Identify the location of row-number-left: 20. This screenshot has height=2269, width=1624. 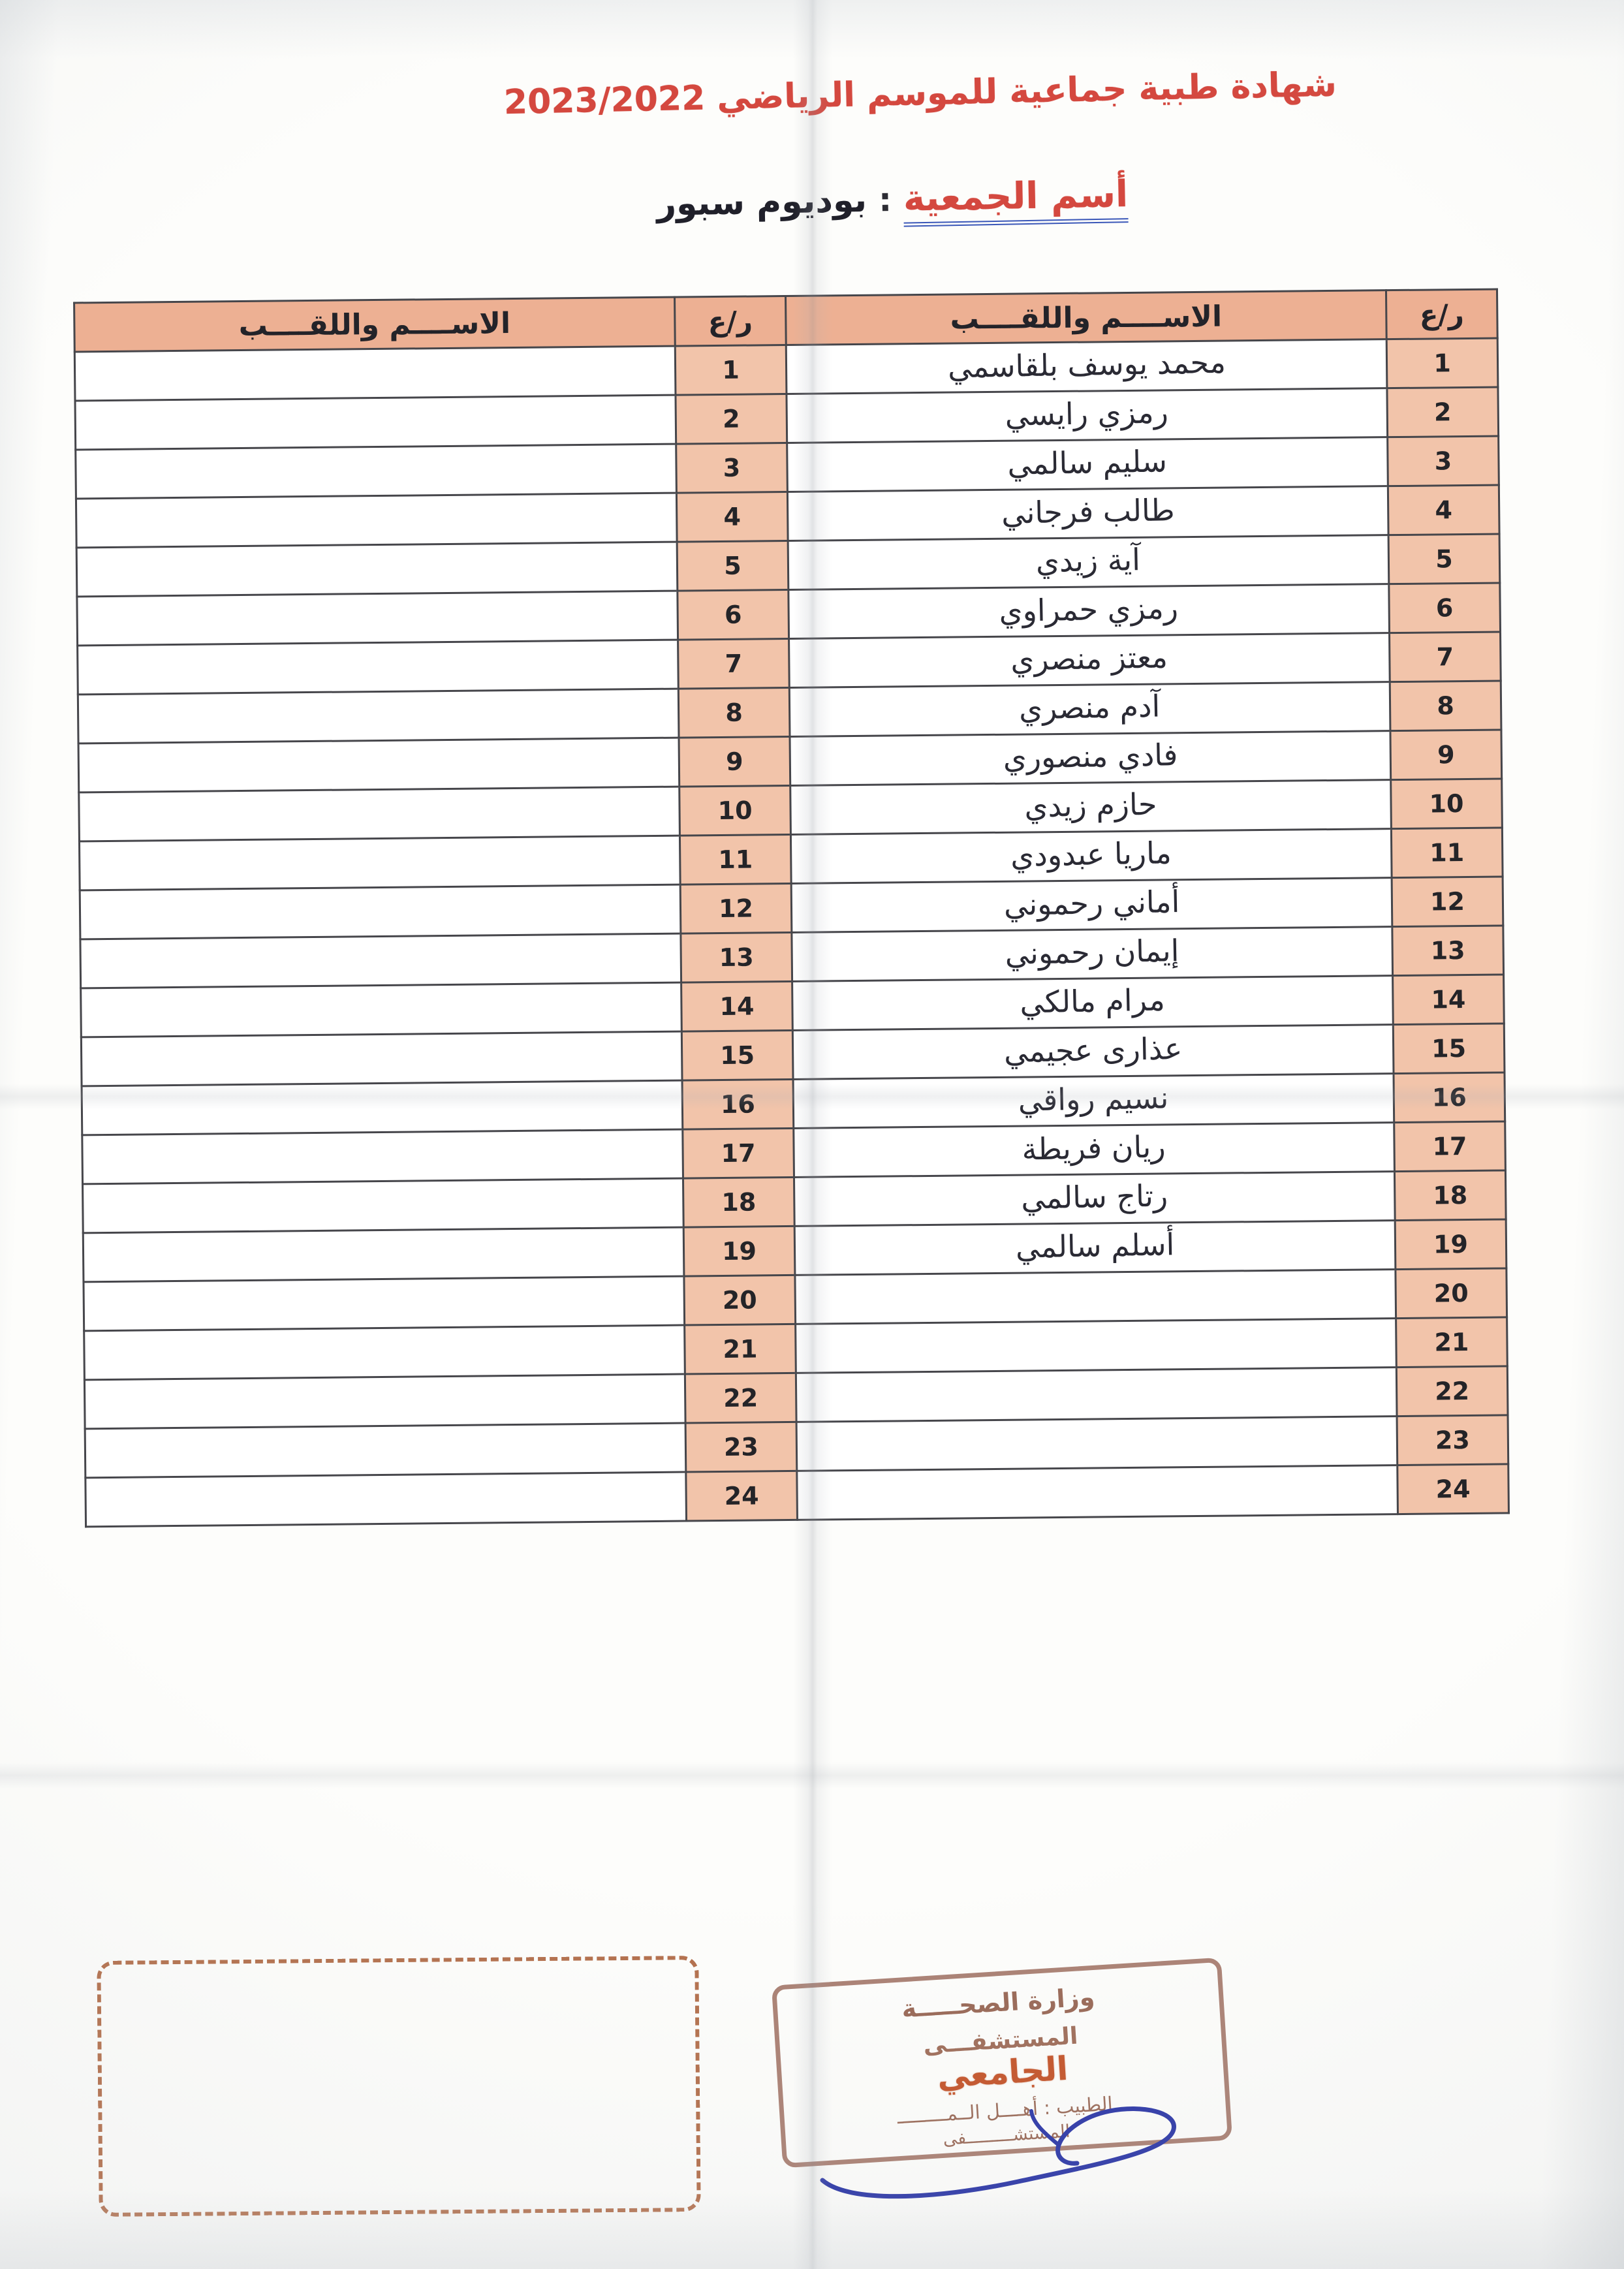
(739, 1300).